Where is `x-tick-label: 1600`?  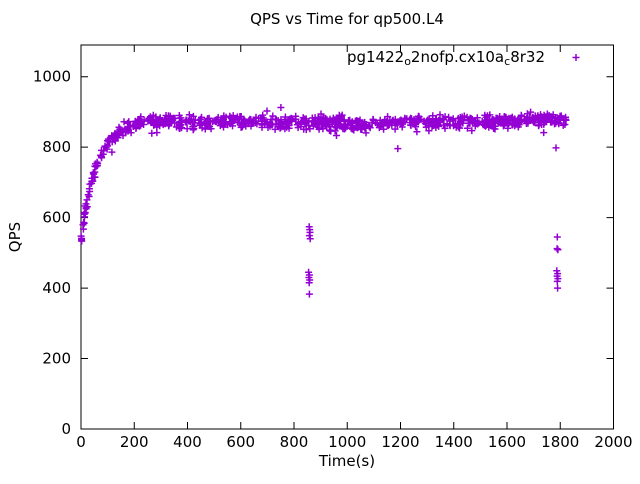
x-tick-label: 1600 is located at coordinates (507, 442).